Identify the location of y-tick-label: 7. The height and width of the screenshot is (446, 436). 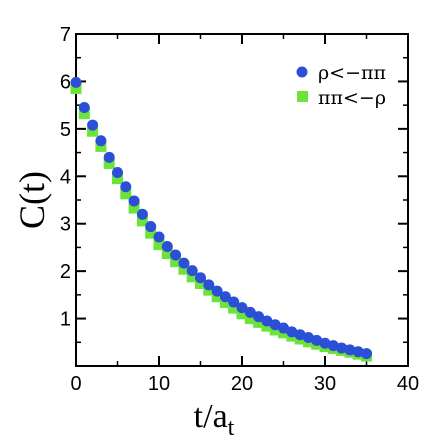
(65, 35).